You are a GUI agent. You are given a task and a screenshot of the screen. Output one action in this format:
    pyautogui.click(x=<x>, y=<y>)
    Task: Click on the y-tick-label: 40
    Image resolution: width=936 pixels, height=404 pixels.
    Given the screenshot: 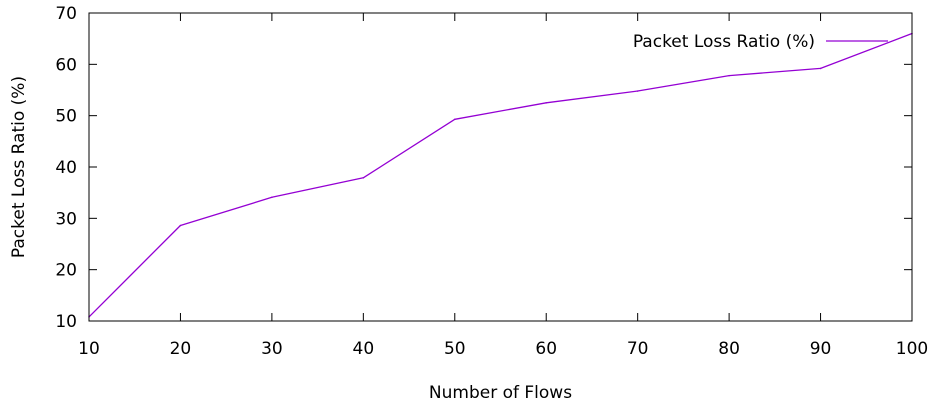 What is the action you would take?
    pyautogui.click(x=66, y=168)
    